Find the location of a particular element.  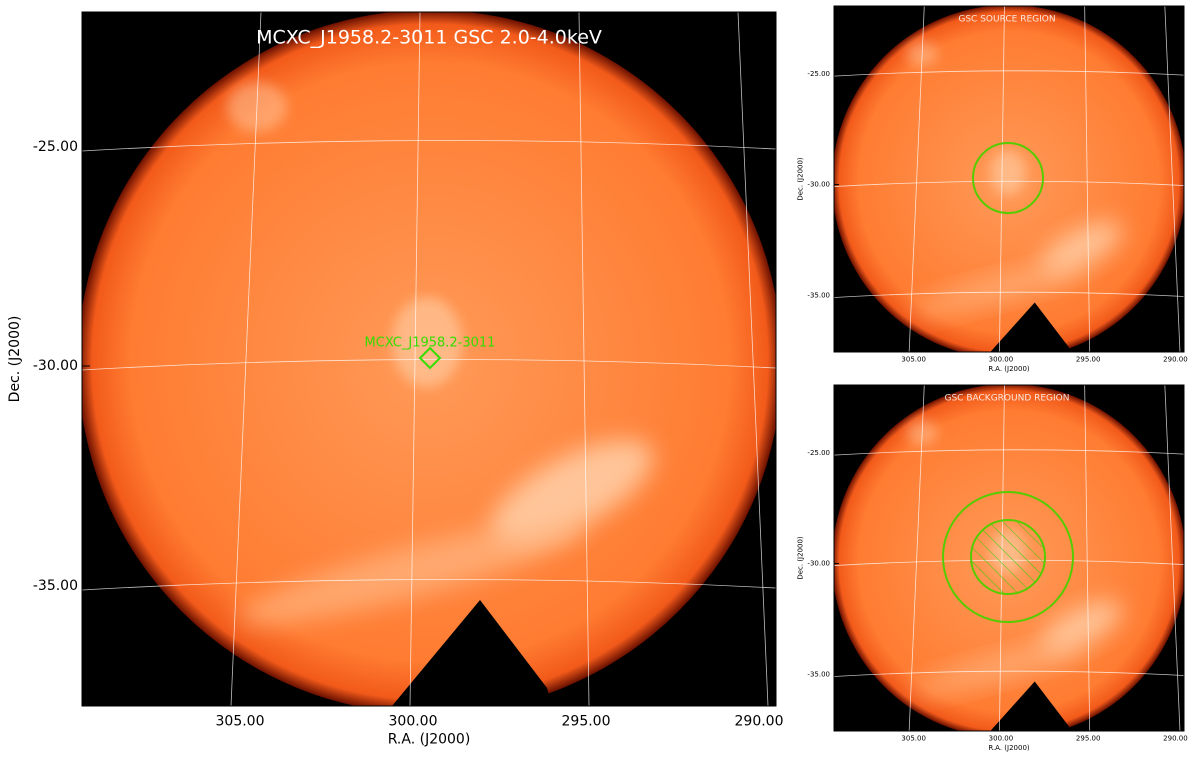

panel is located at coordinates (1009, 179).